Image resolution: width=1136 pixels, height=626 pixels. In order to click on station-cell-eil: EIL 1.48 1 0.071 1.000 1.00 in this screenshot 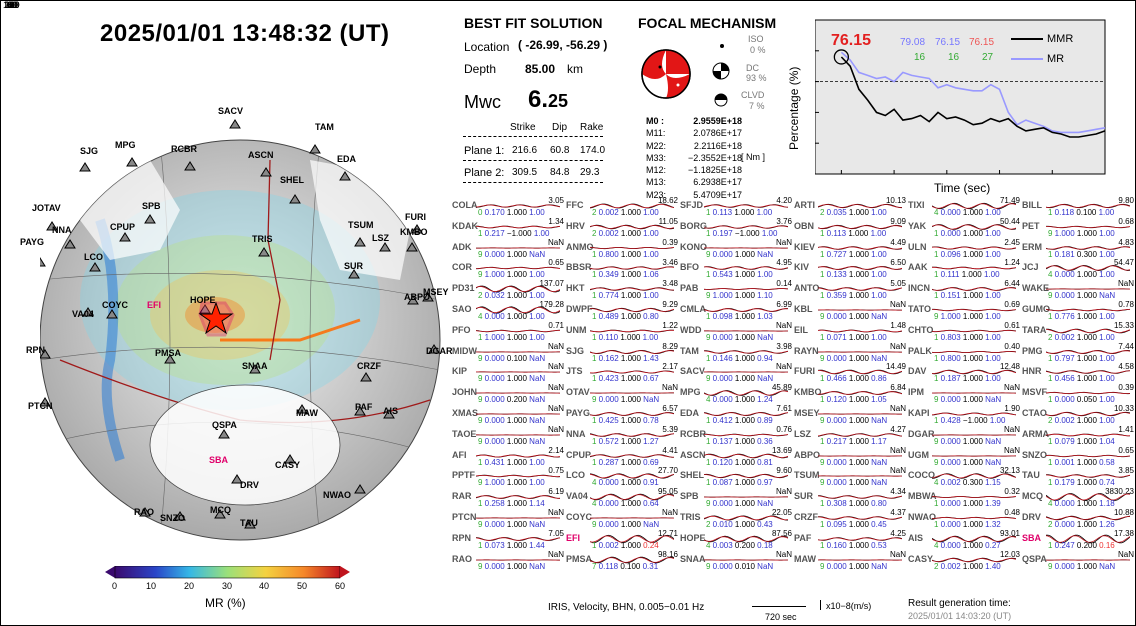, I will do `click(850, 331)`.